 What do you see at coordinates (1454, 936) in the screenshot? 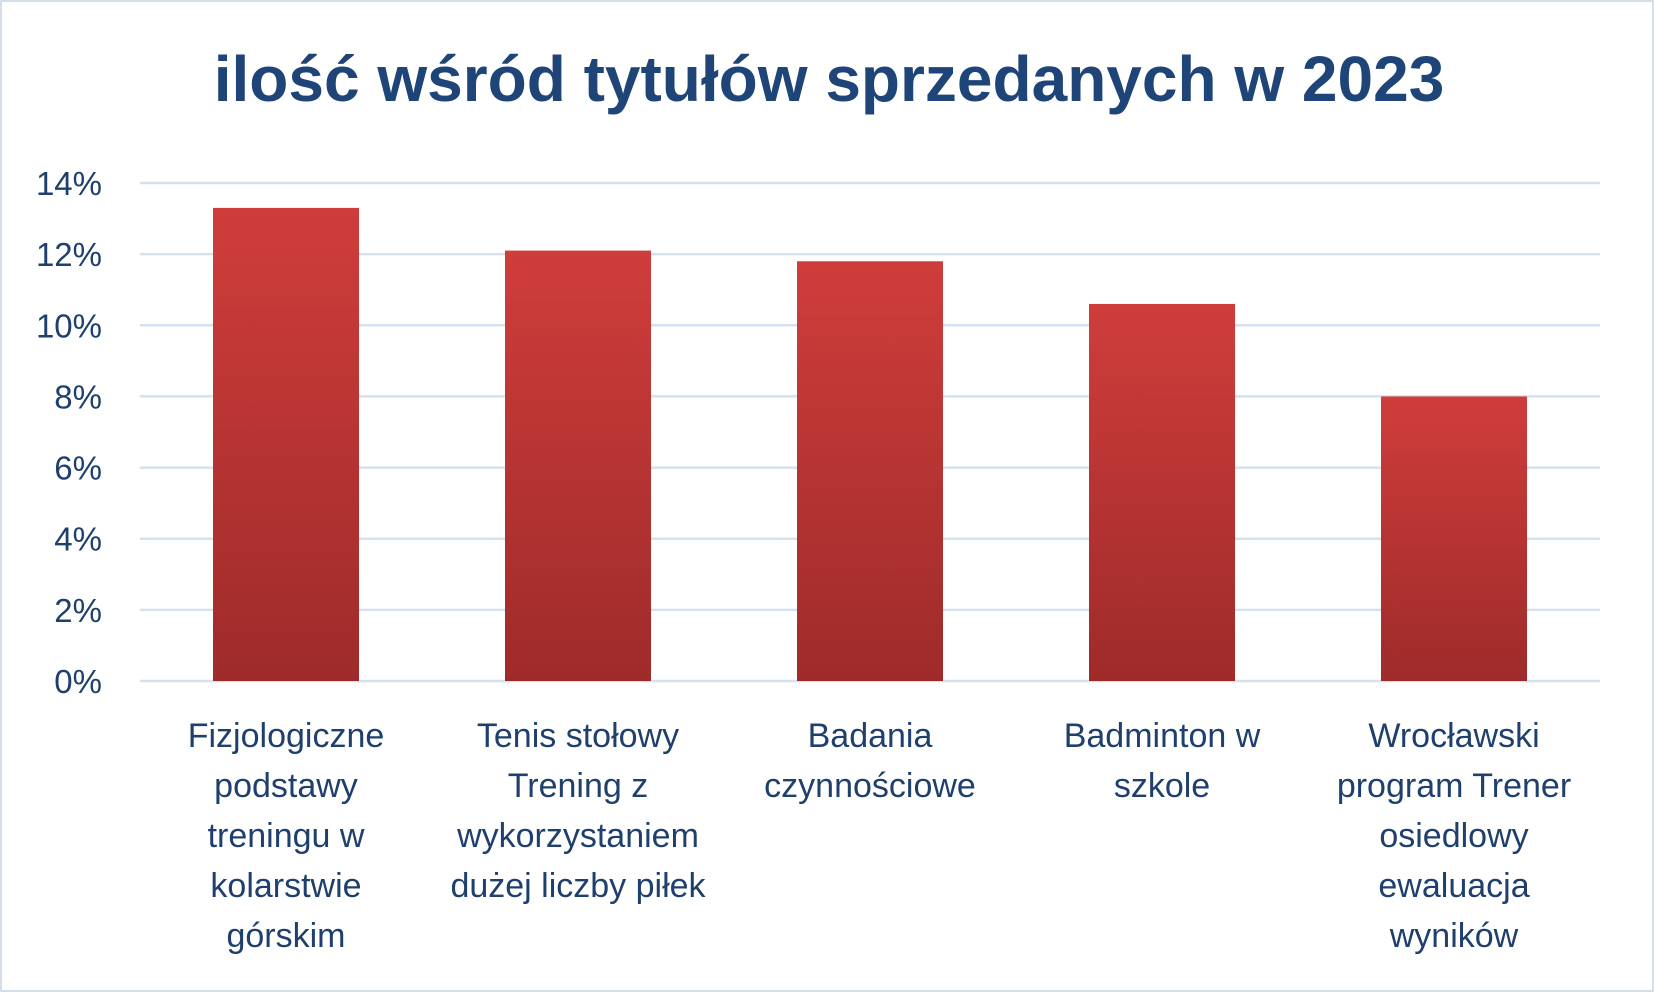
I see `x-category-label-line: wyników` at bounding box center [1454, 936].